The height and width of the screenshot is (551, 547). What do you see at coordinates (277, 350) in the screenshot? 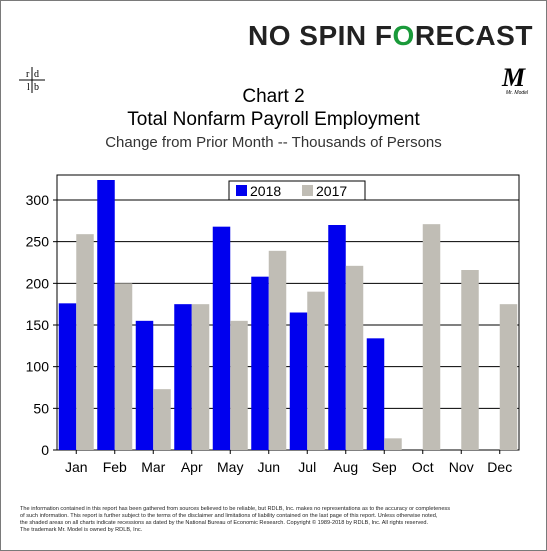
I see `bar-2017-jun` at bounding box center [277, 350].